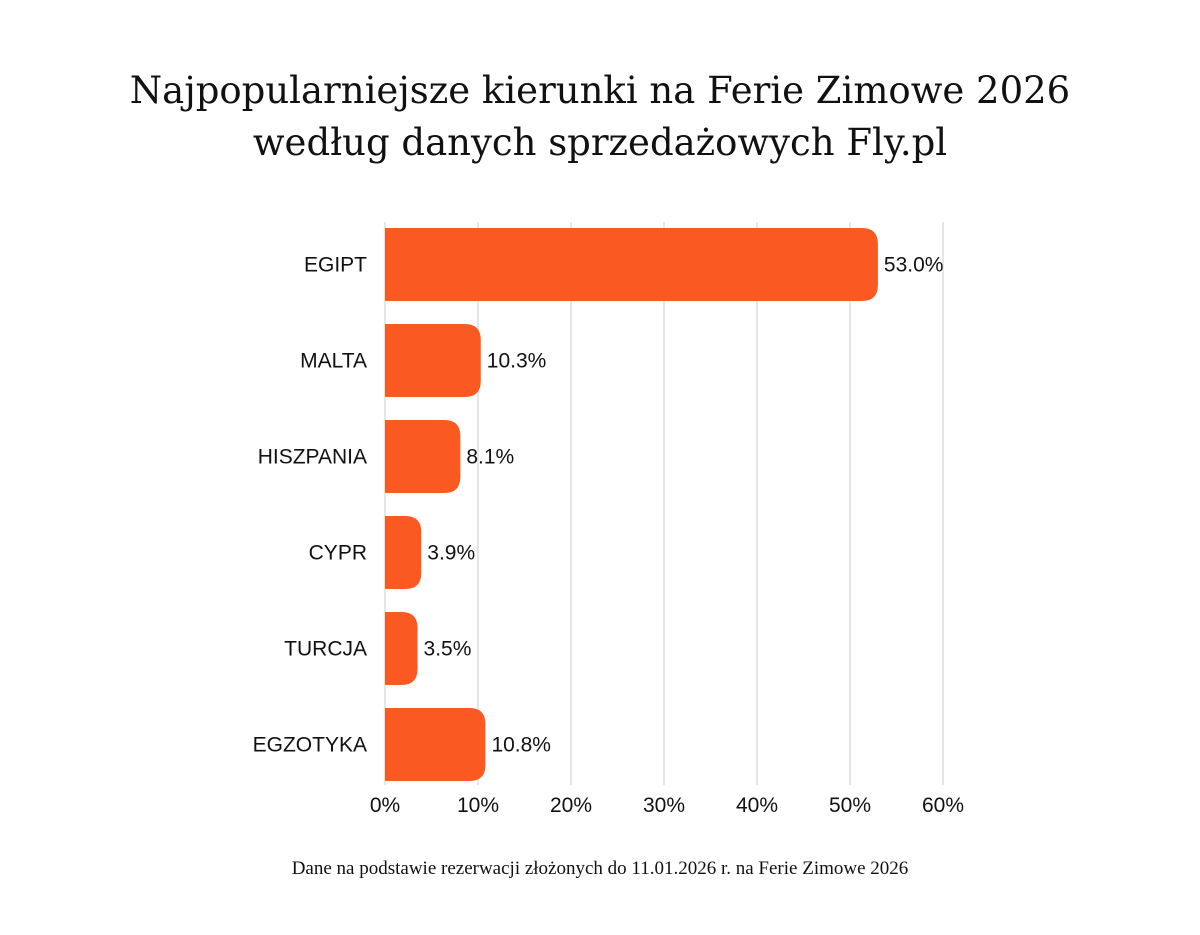  Describe the element at coordinates (451, 553) in the screenshot. I see `value-label: 3.9%` at that location.